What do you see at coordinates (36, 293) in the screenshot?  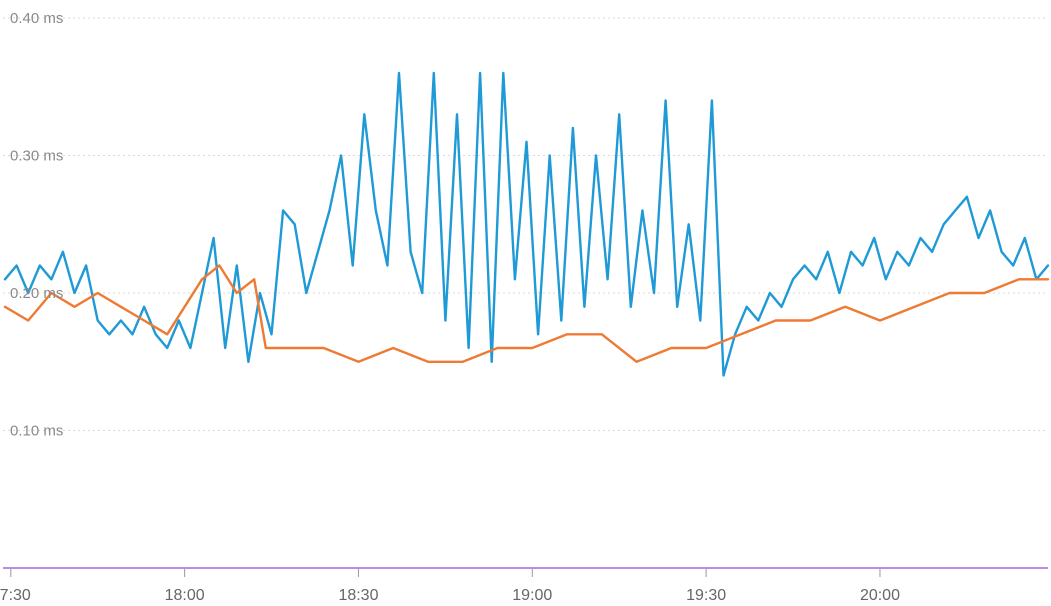 I see `y-tick-label: 0.20 ms` at bounding box center [36, 293].